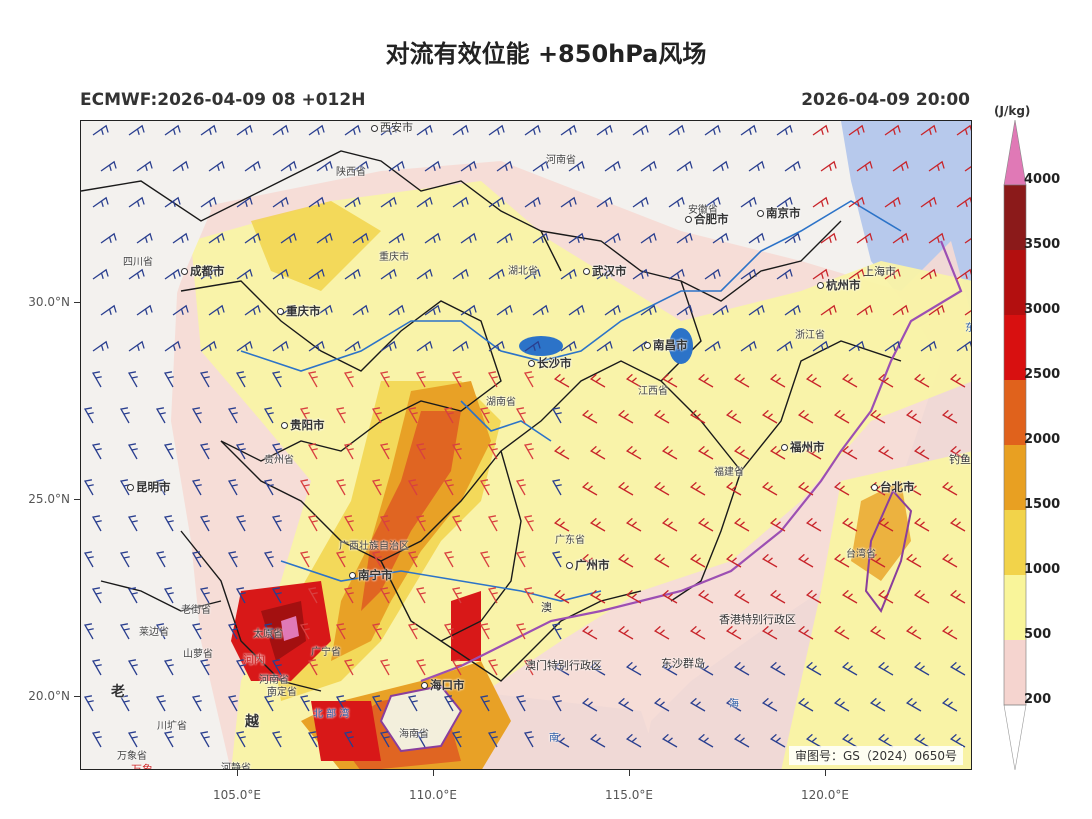 Image resolution: width=1092 pixels, height=819 pixels. Describe the element at coordinates (299, 311) in the screenshot. I see `label-chongqing: 重庆市` at that location.